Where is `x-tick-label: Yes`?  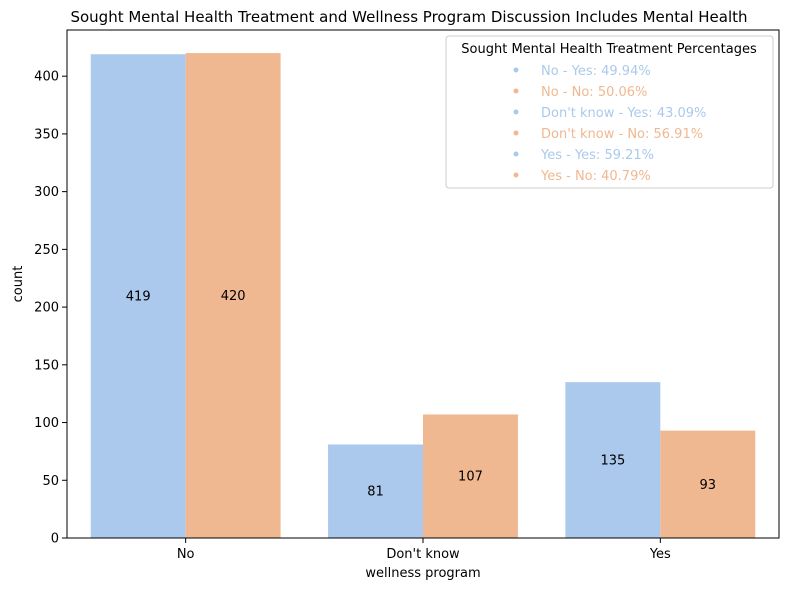 x-tick-label: Yes is located at coordinates (660, 554).